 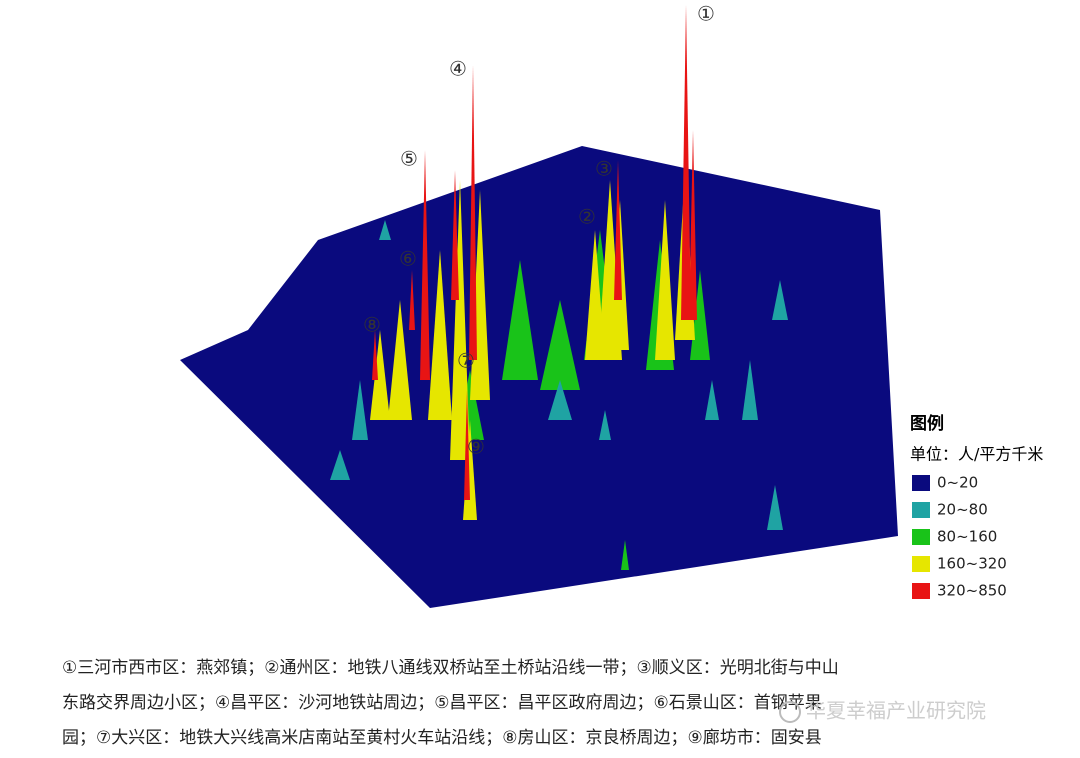 What do you see at coordinates (972, 564) in the screenshot?
I see `legend-label: 160~320` at bounding box center [972, 564].